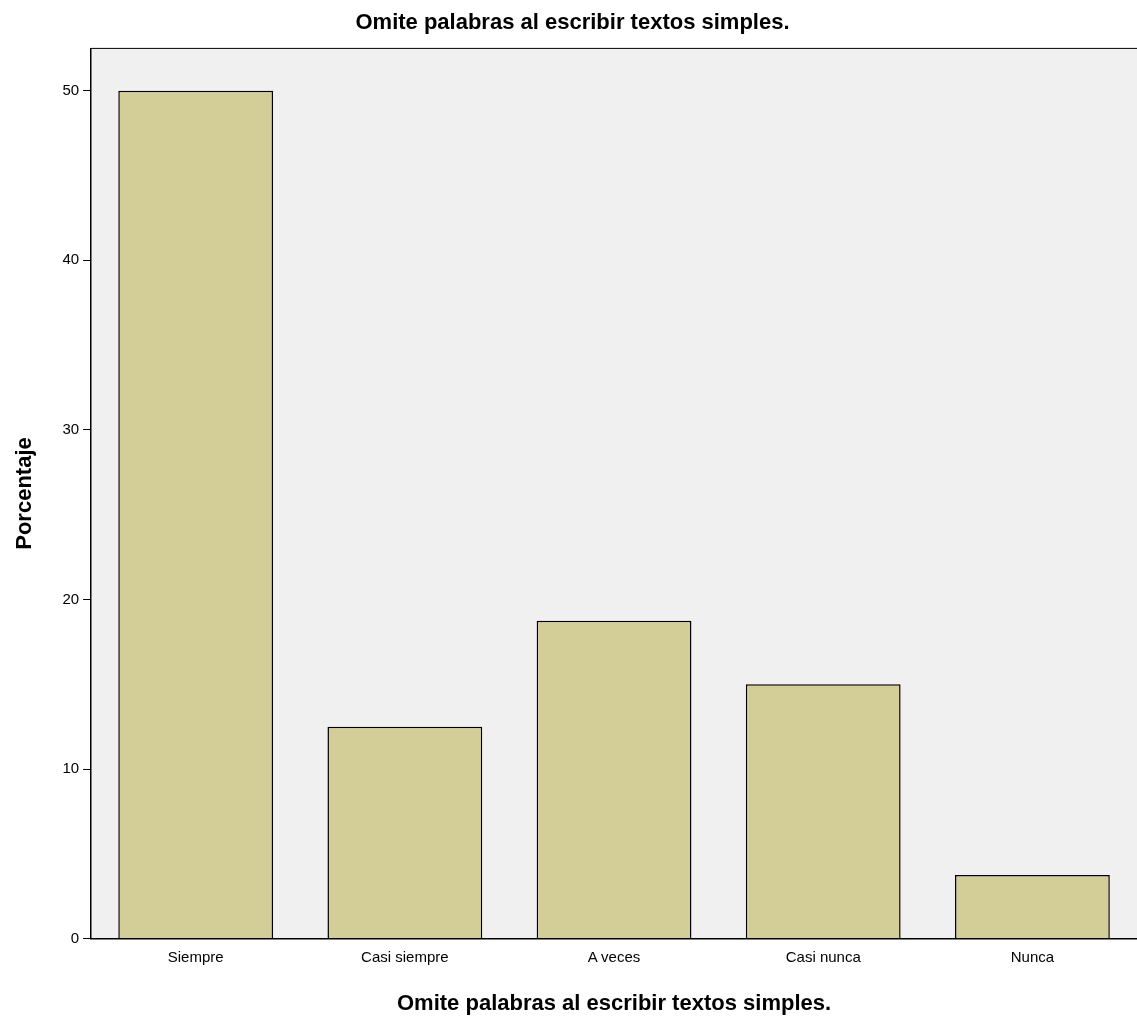  What do you see at coordinates (24, 493) in the screenshot?
I see `y-axis-title: Porcentaje` at bounding box center [24, 493].